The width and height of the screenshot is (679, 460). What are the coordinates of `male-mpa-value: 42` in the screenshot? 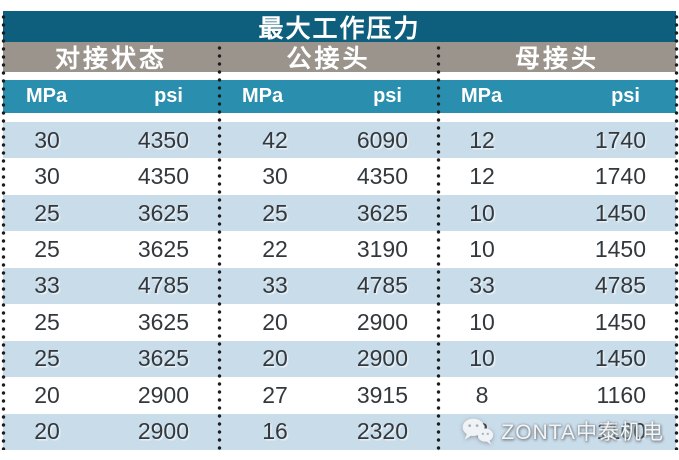 It's located at (275, 139).